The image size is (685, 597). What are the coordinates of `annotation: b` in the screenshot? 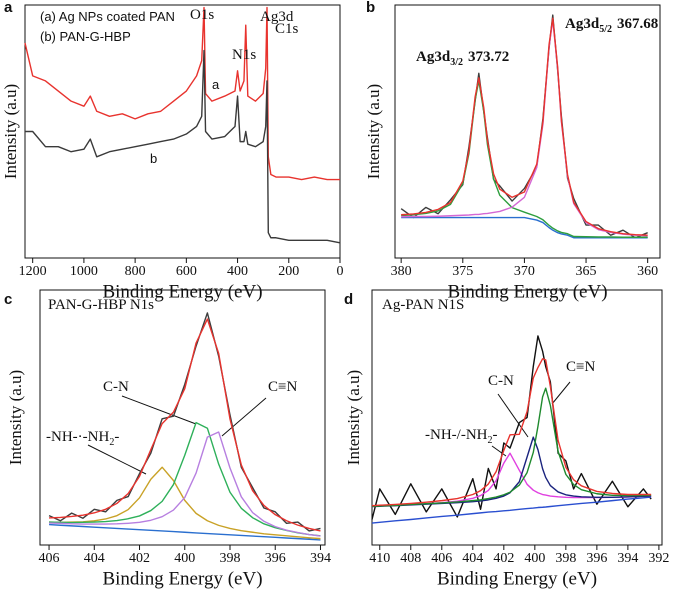 It's located at (153, 158).